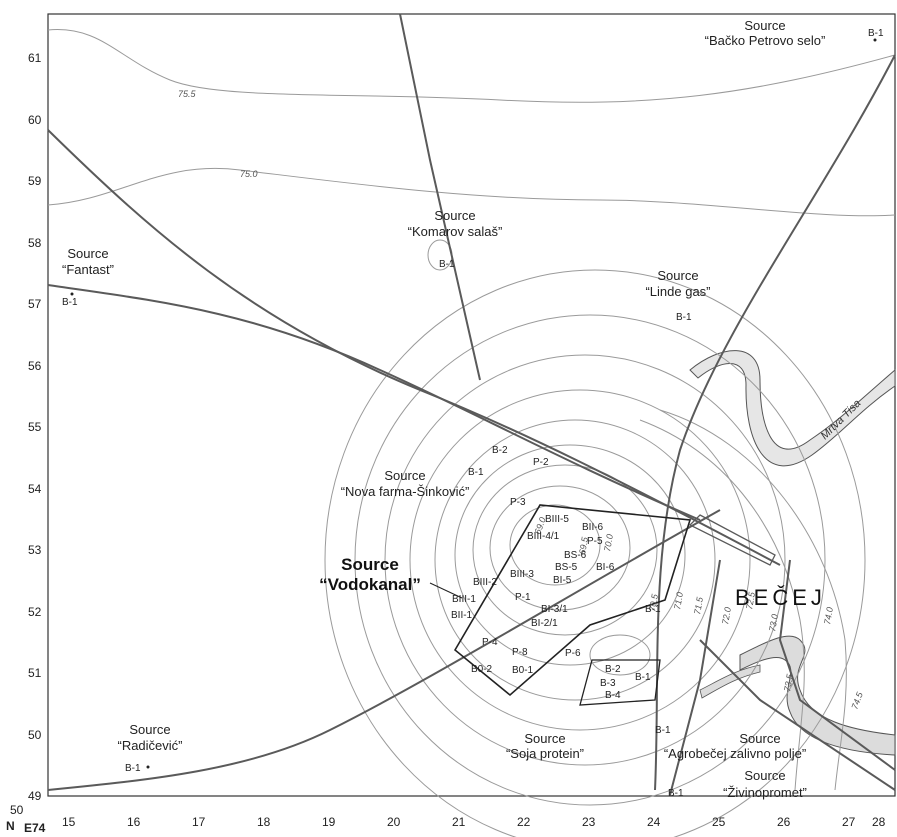 The image size is (897, 837). I want to click on source-name: “Linde gas”, so click(677, 291).